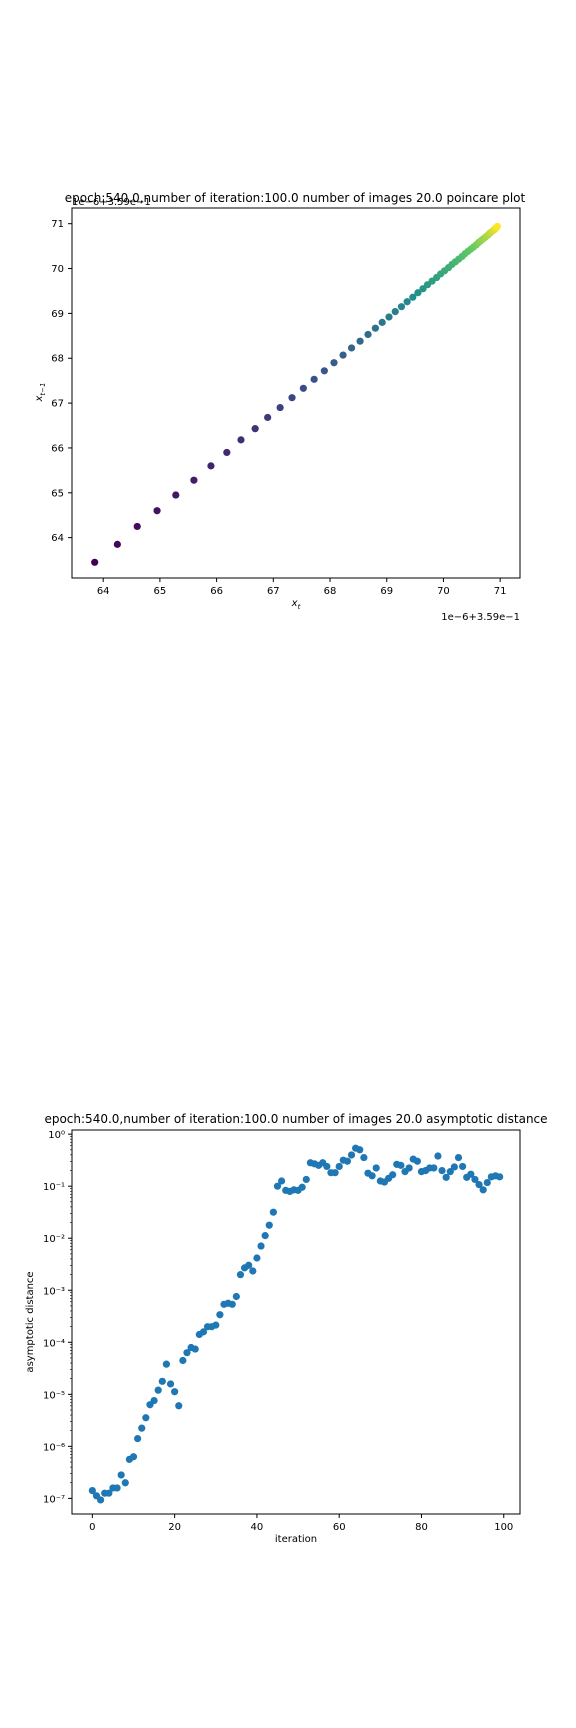  I want to click on y-tick-label: 65, so click(57, 493).